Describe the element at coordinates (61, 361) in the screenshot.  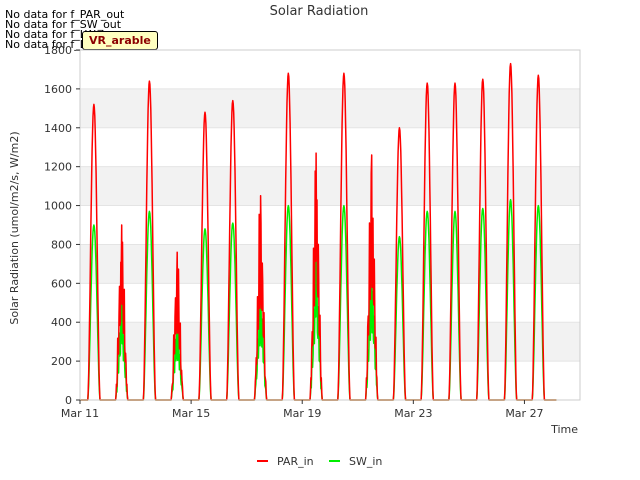
I see `y-tick-label: 200` at that location.